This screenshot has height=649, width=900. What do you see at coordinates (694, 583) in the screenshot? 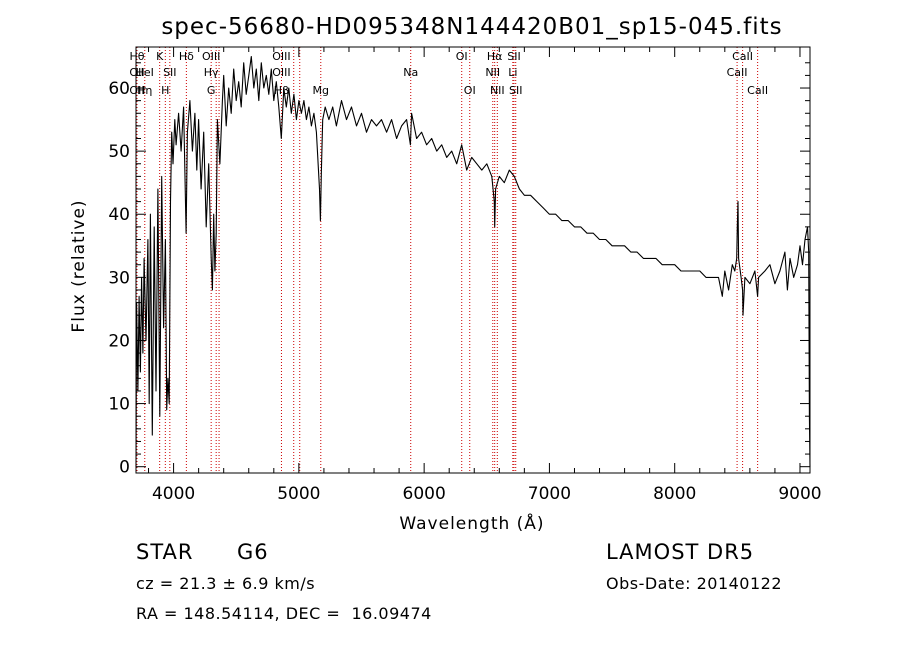
I see `observation-date: Obs-Date: 20140122` at bounding box center [694, 583].